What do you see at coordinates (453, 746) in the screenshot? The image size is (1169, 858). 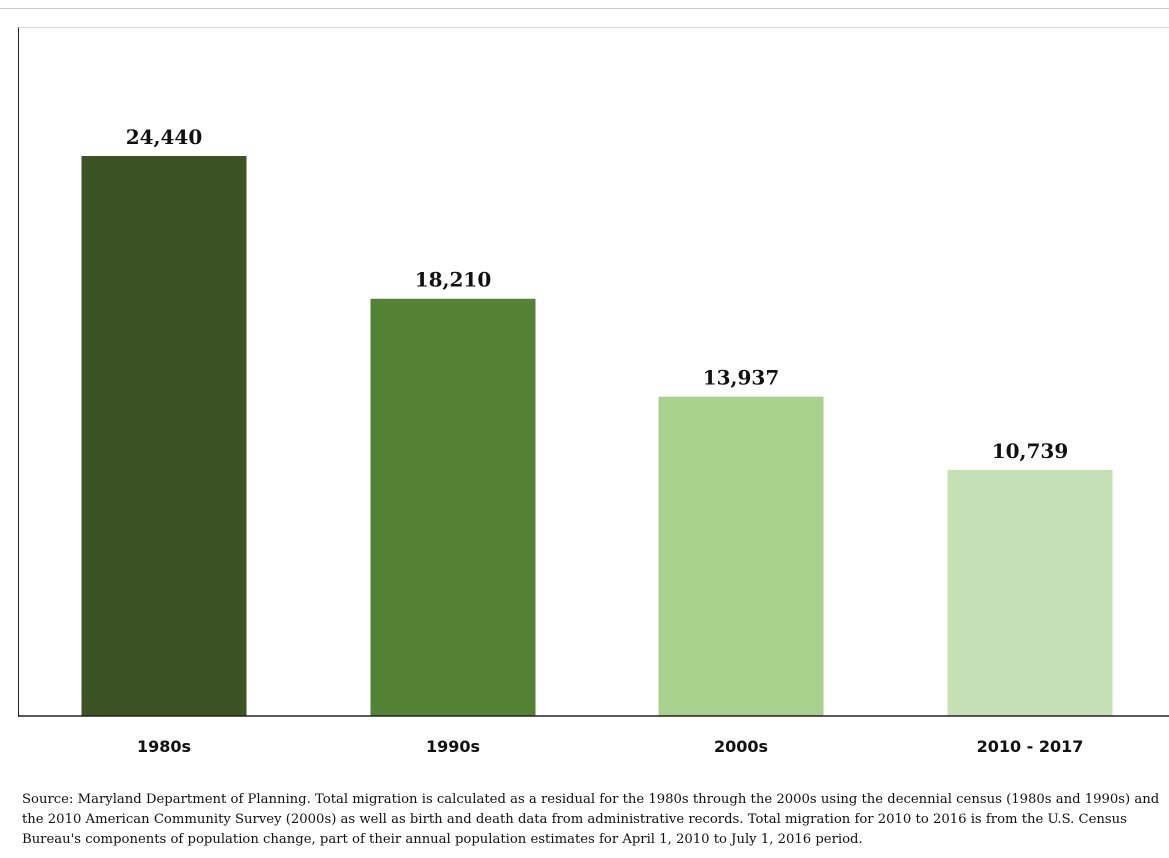 I see `category-label: 1990s` at bounding box center [453, 746].